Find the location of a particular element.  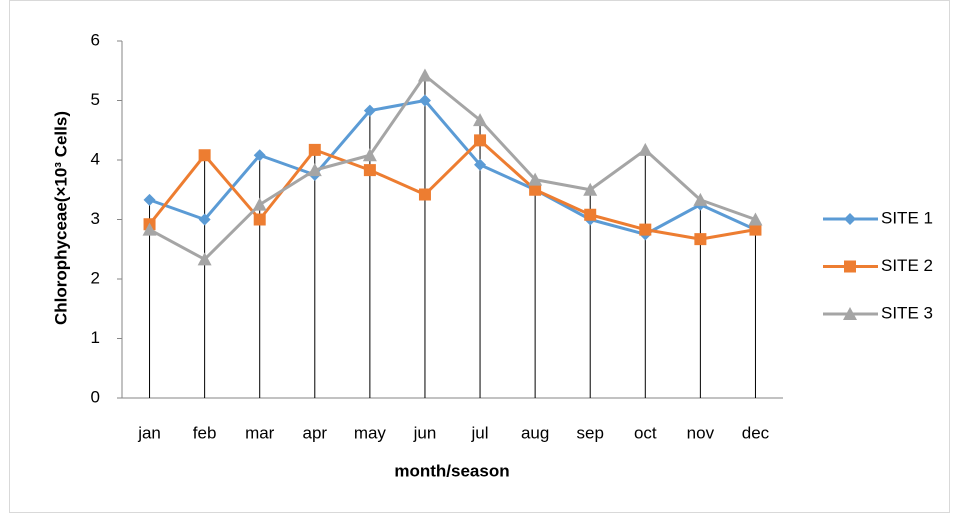

y-tick-label: 6 is located at coordinates (95, 39).